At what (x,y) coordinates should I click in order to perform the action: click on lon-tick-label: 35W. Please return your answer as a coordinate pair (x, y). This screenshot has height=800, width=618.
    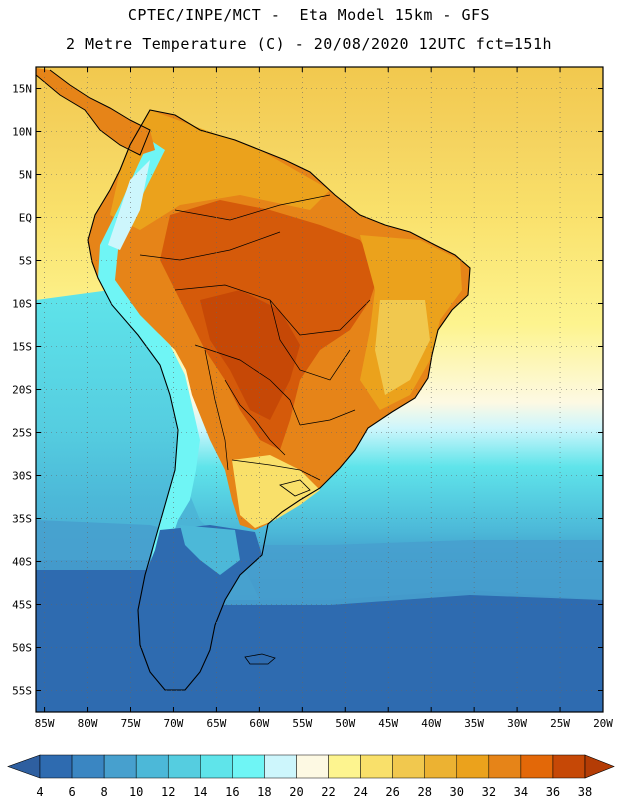
    Looking at the image, I should click on (474, 723).